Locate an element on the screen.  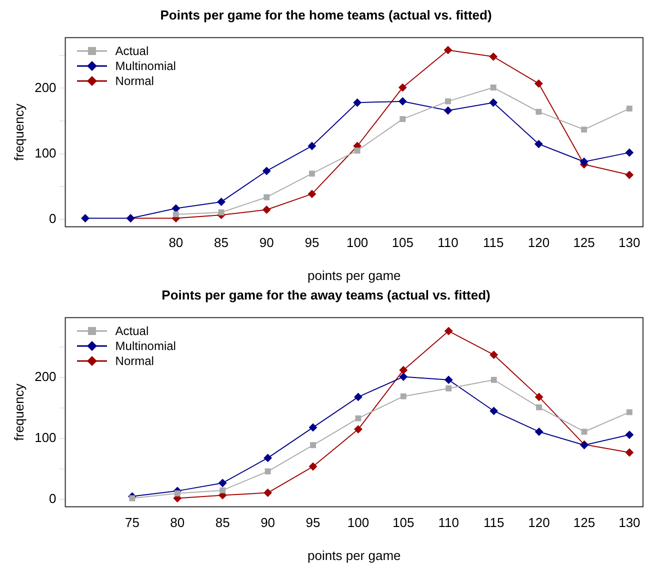
x-tick-label: 75 is located at coordinates (132, 522).